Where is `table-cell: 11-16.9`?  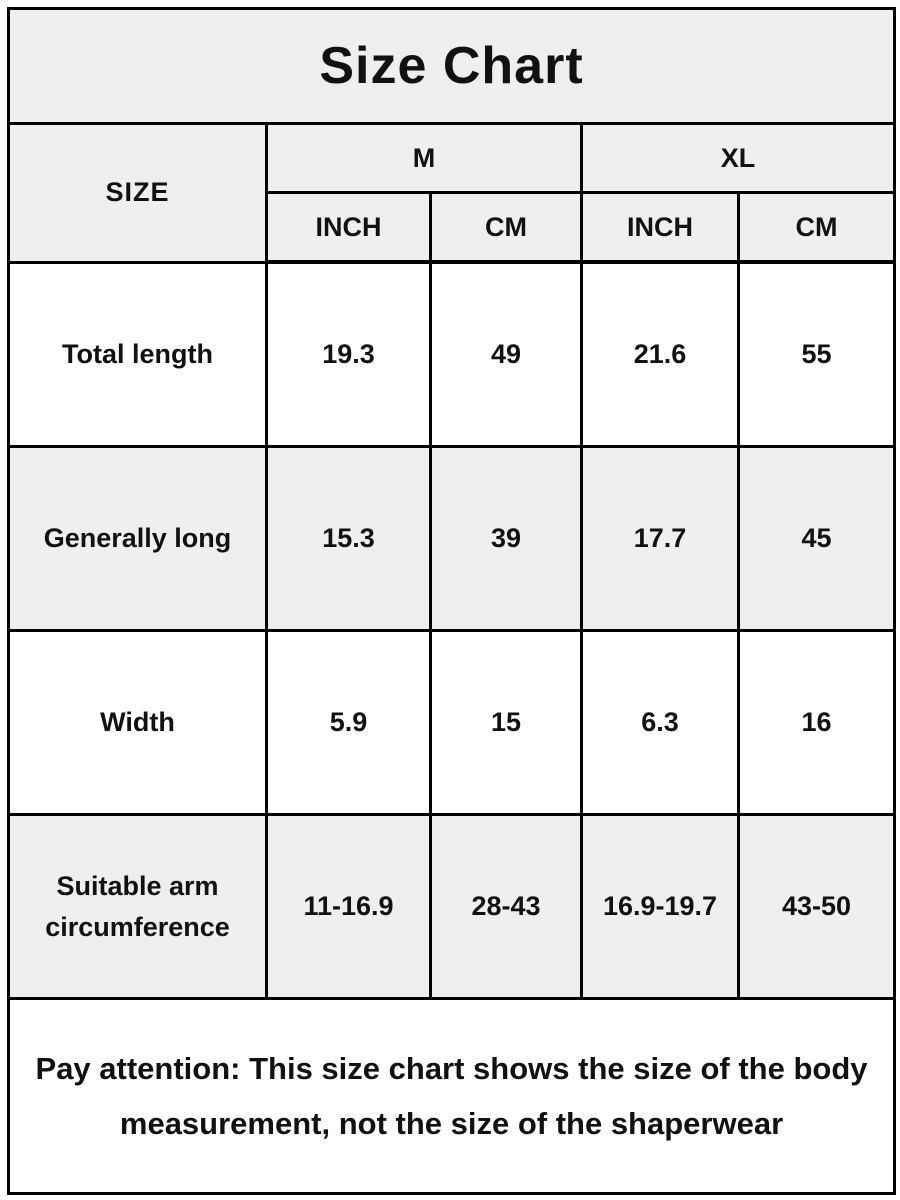
table-cell: 11-16.9 is located at coordinates (348, 906).